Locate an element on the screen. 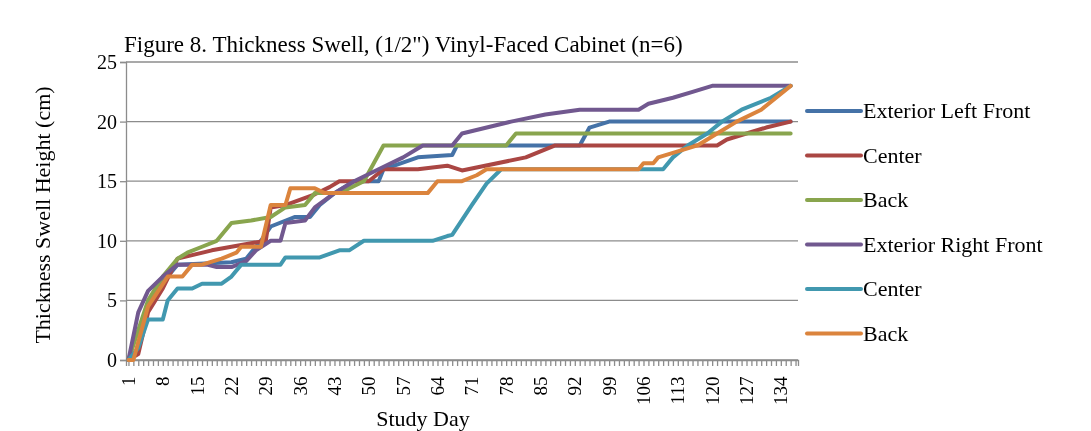 The image size is (1091, 431). x-tick-label: 15 is located at coordinates (197, 386).